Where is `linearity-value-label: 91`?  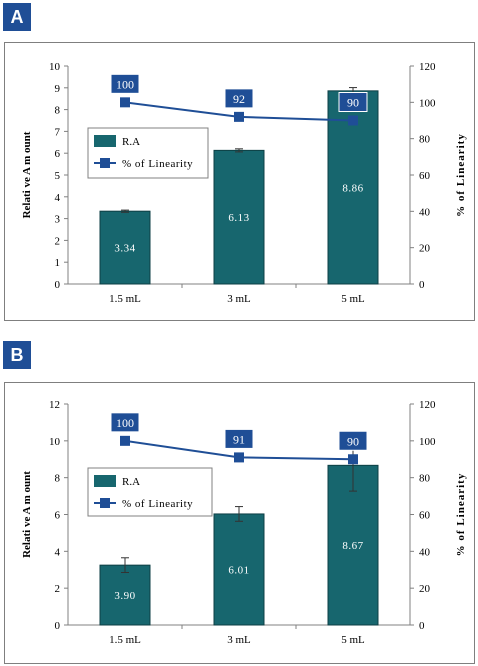 linearity-value-label: 91 is located at coordinates (239, 439).